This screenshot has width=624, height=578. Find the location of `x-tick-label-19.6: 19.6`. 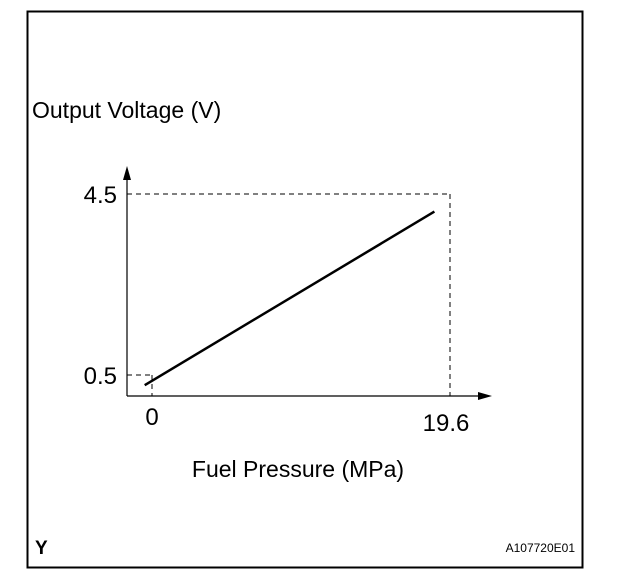

x-tick-label-19.6: 19.6 is located at coordinates (446, 423).